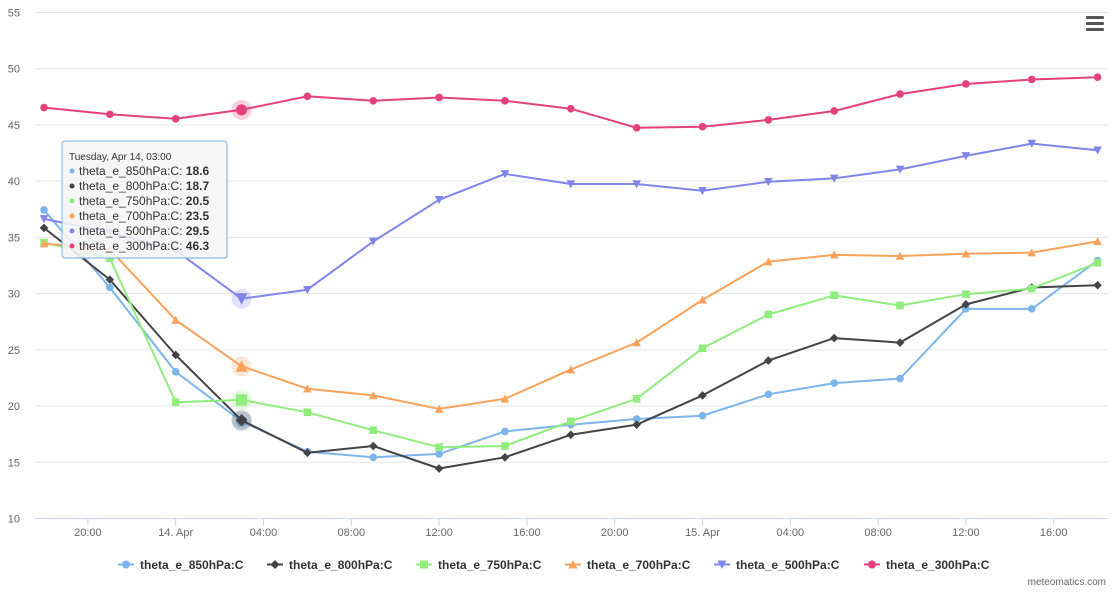 This screenshot has height=596, width=1116. What do you see at coordinates (14, 126) in the screenshot?
I see `y-tick-label: 45` at bounding box center [14, 126].